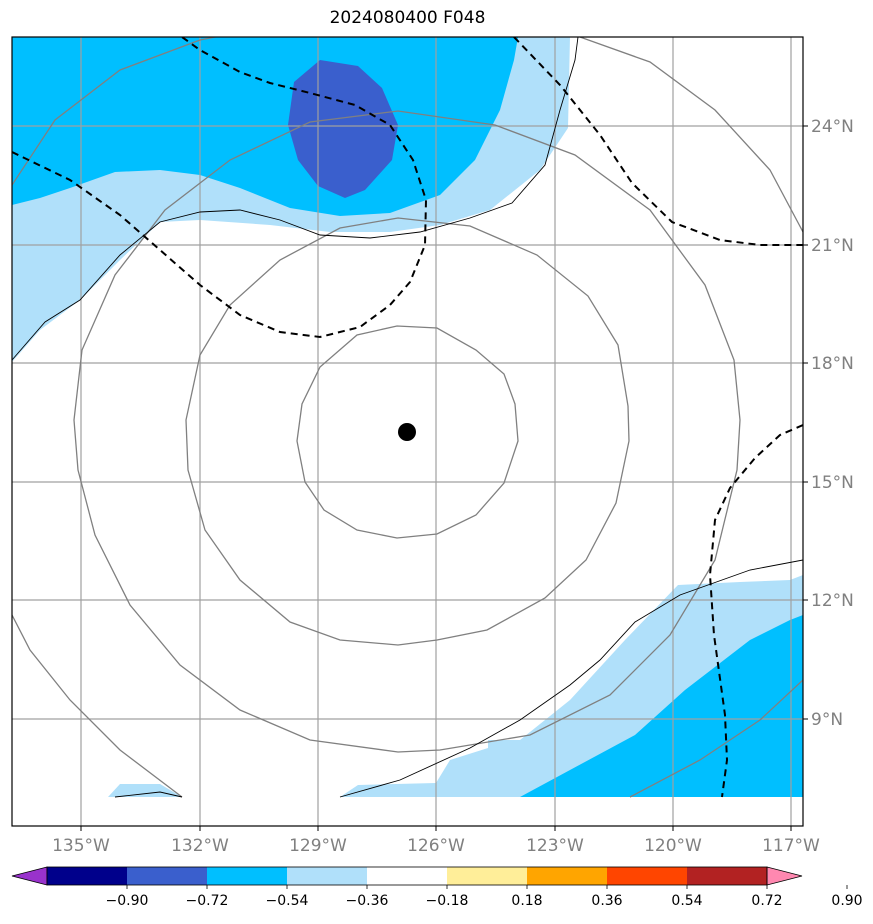  Describe the element at coordinates (207, 901) in the screenshot. I see `colorbar-tick-label: −0.72` at that location.